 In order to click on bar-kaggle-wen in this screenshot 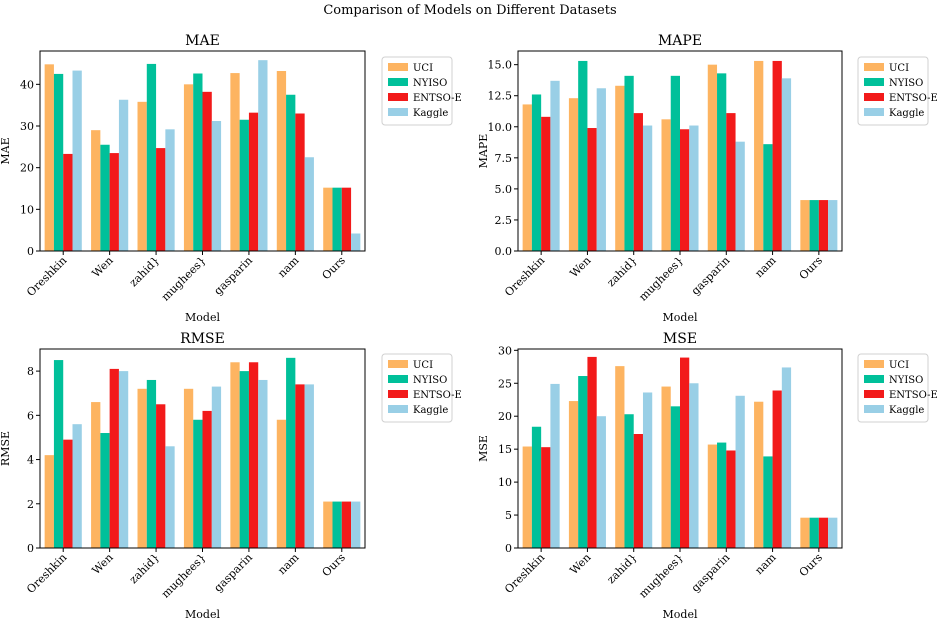, I will do `click(601, 482)`.